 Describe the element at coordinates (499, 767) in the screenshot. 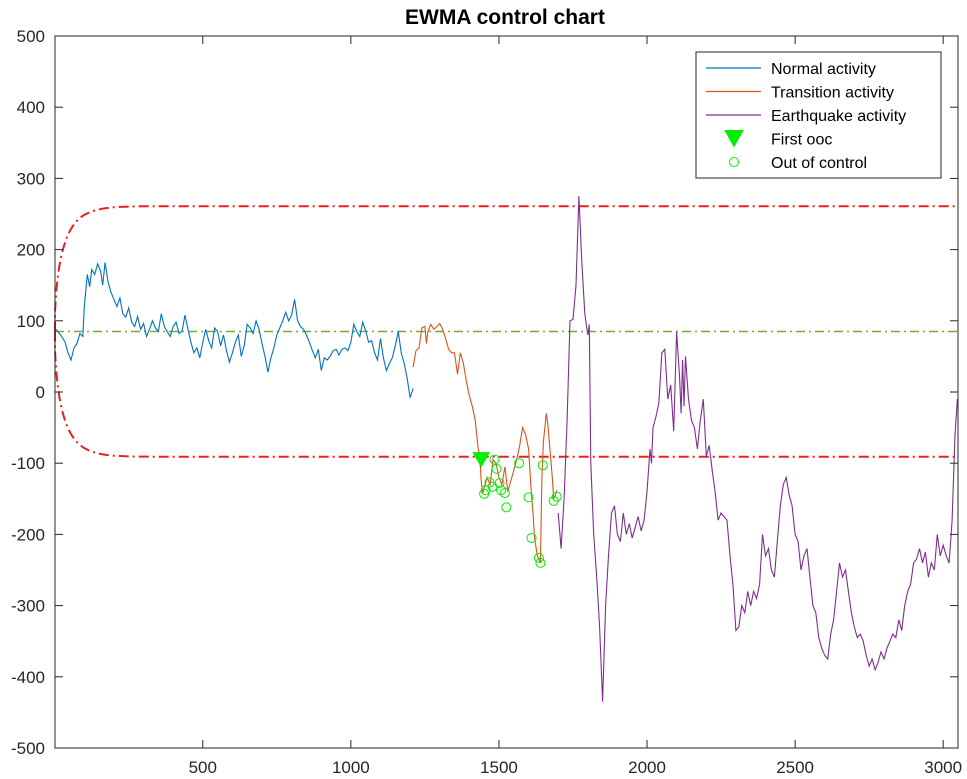

I see `x-tick-label: 1500` at that location.